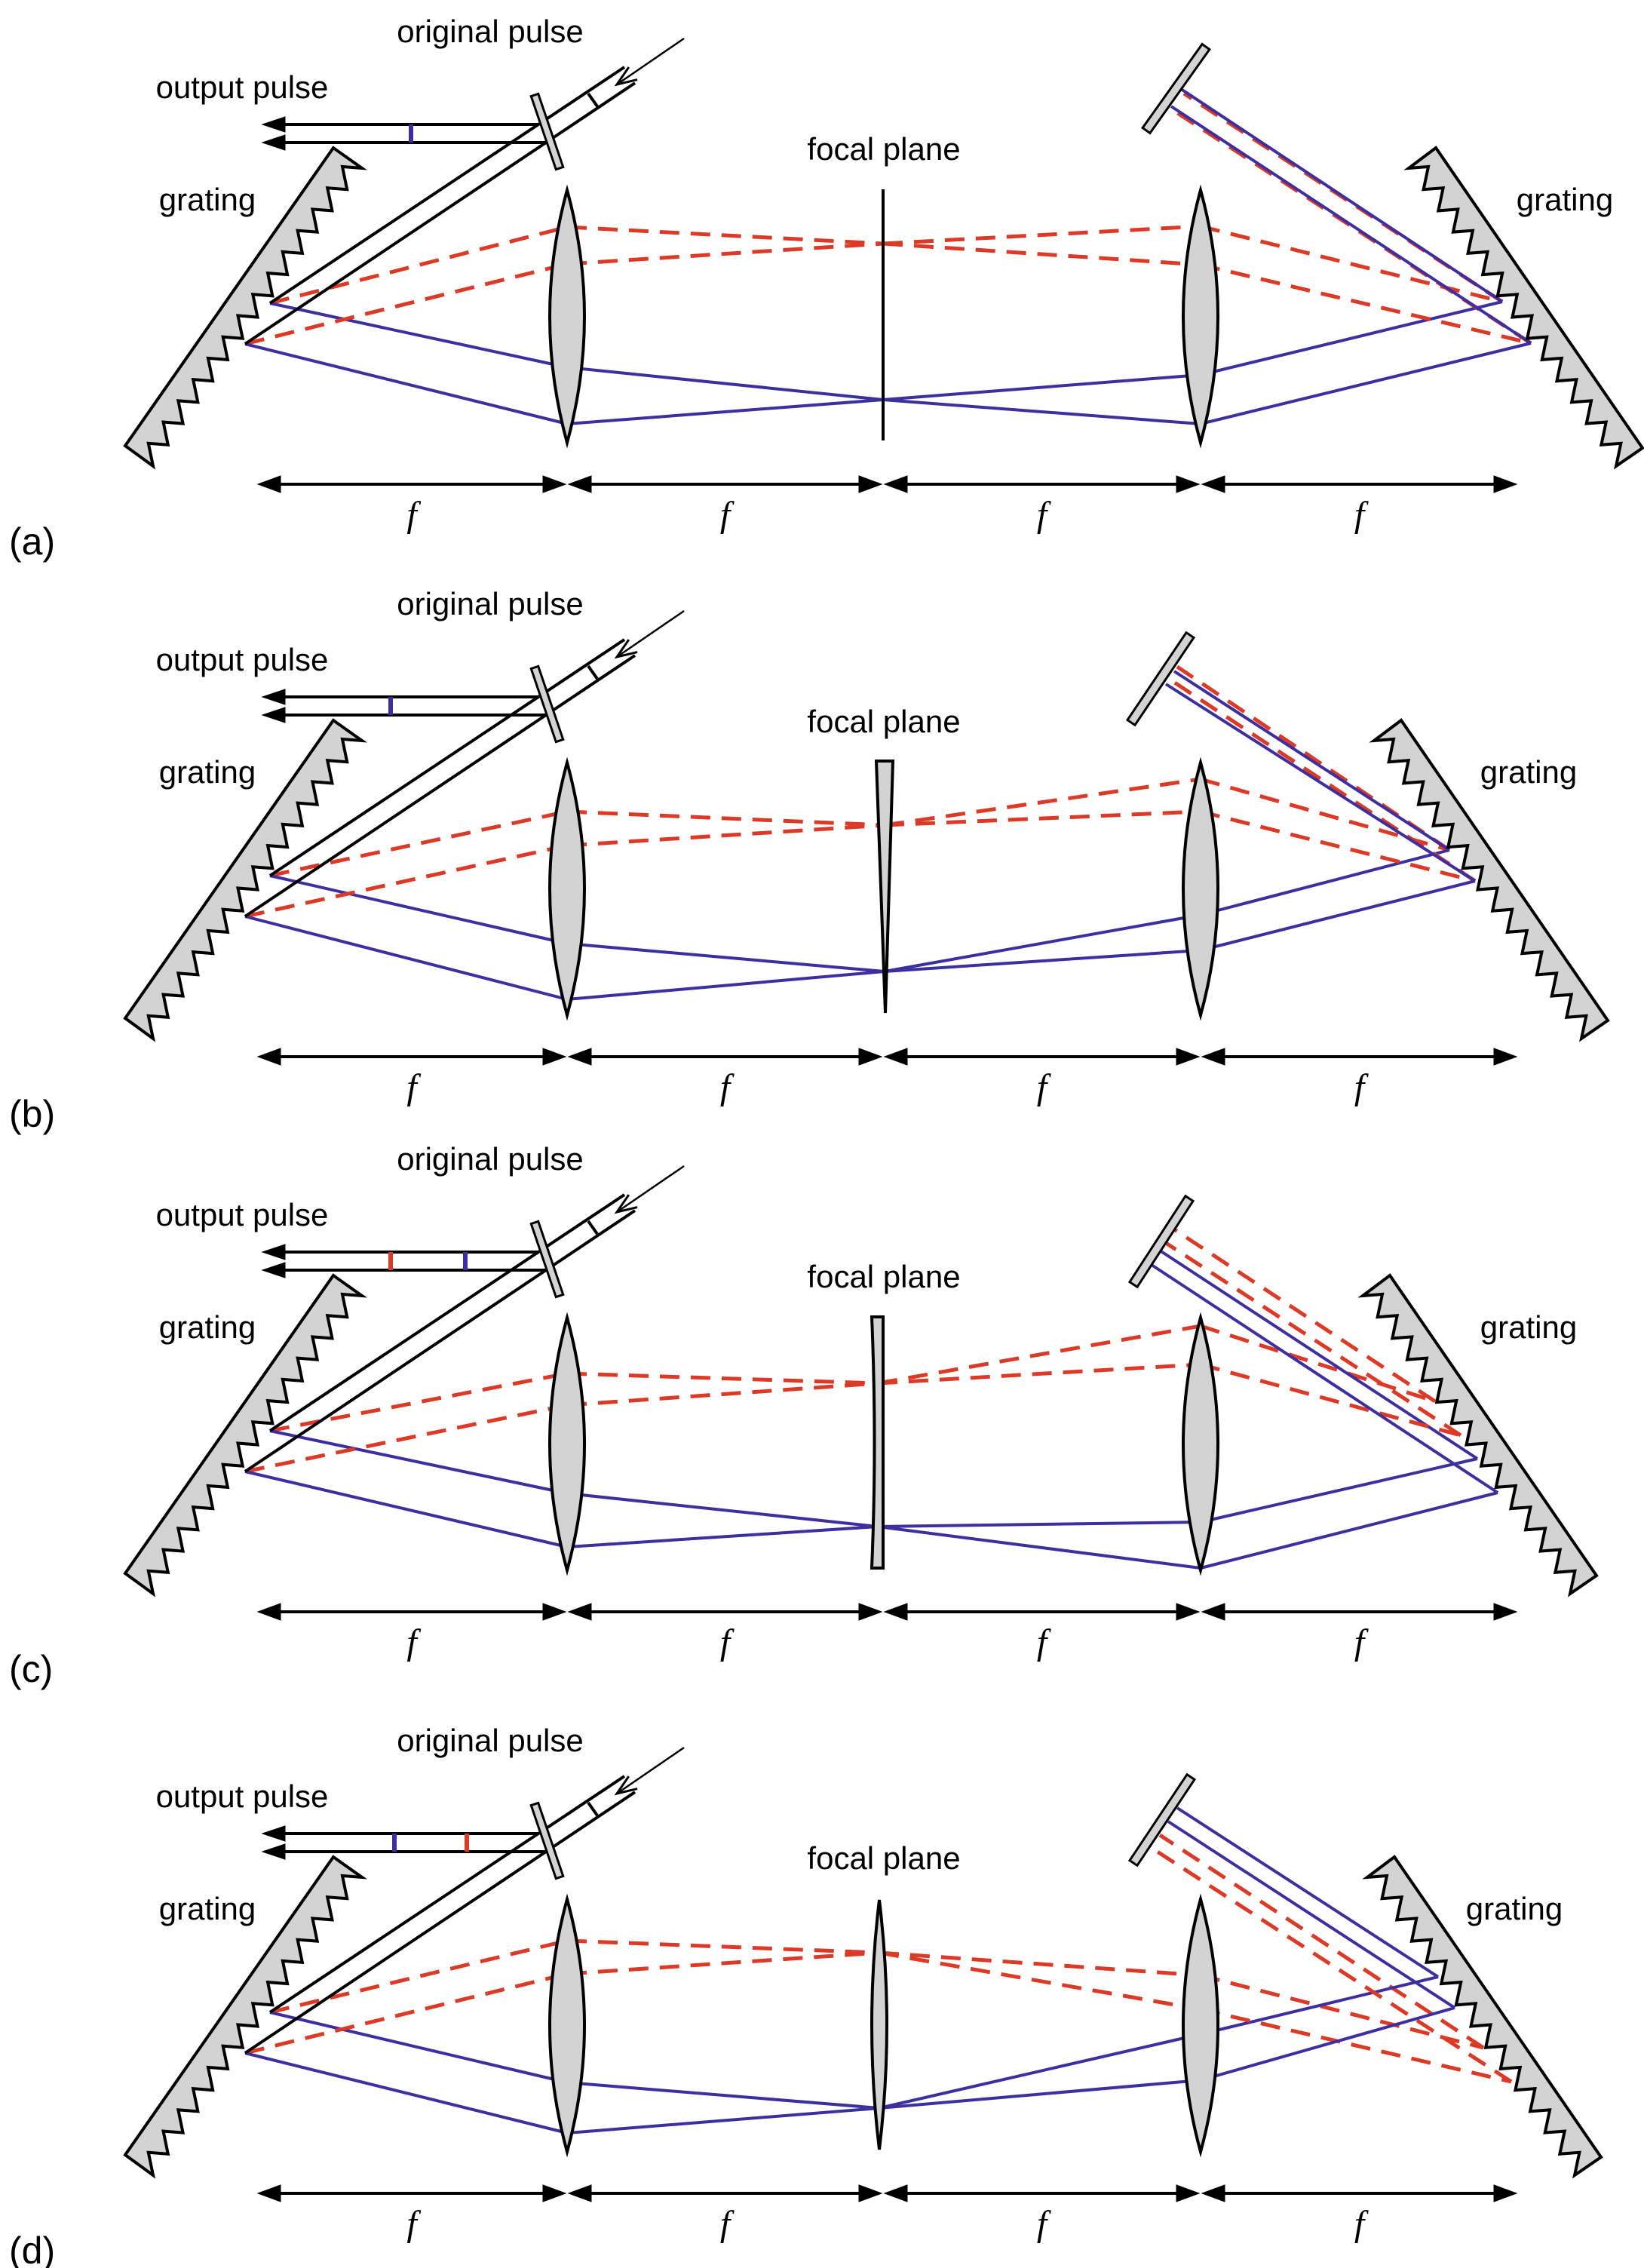 This screenshot has width=1644, height=2268. I want to click on left-grating-label: grating, so click(207, 772).